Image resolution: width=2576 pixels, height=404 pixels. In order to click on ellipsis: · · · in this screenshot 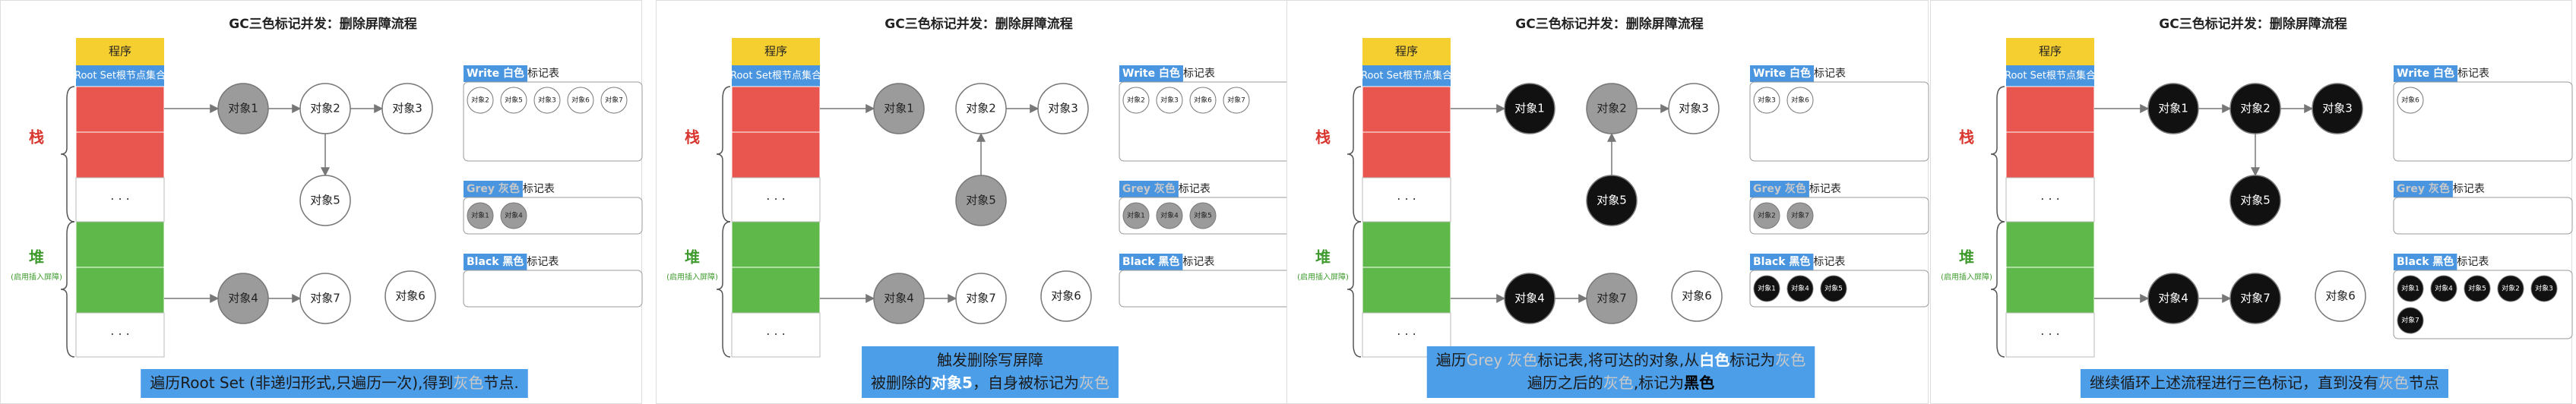, I will do `click(1406, 199)`.